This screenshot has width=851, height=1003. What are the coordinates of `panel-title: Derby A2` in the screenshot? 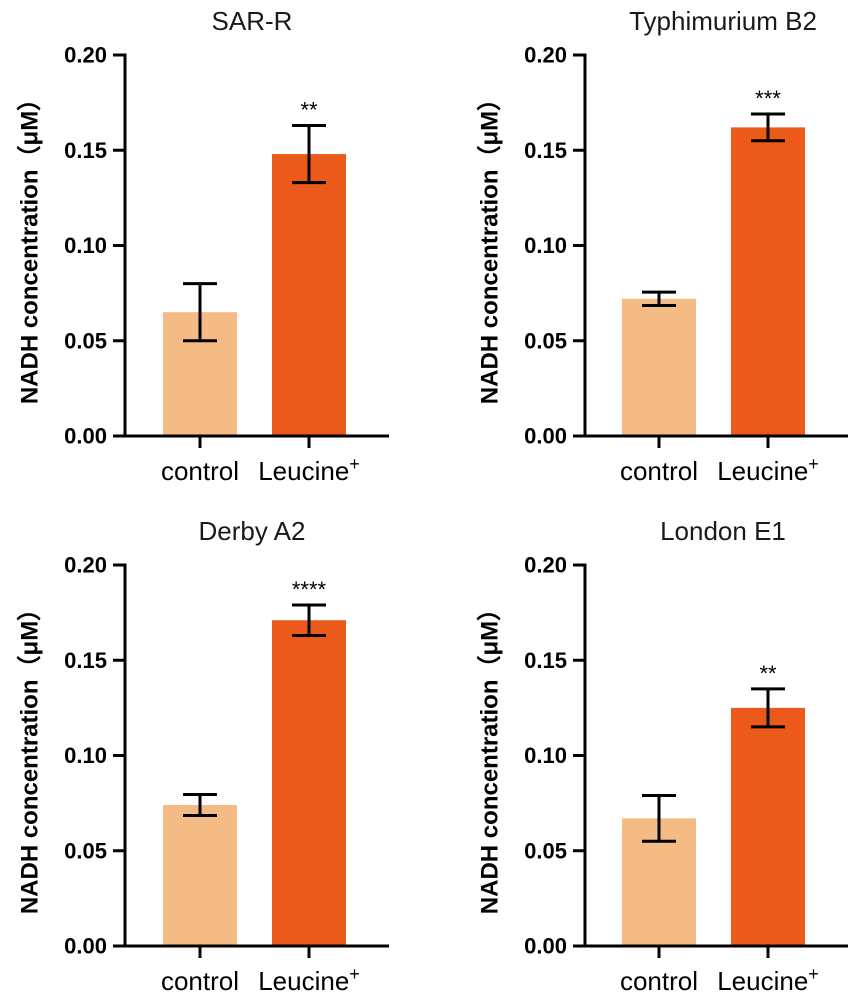 It's located at (252, 531).